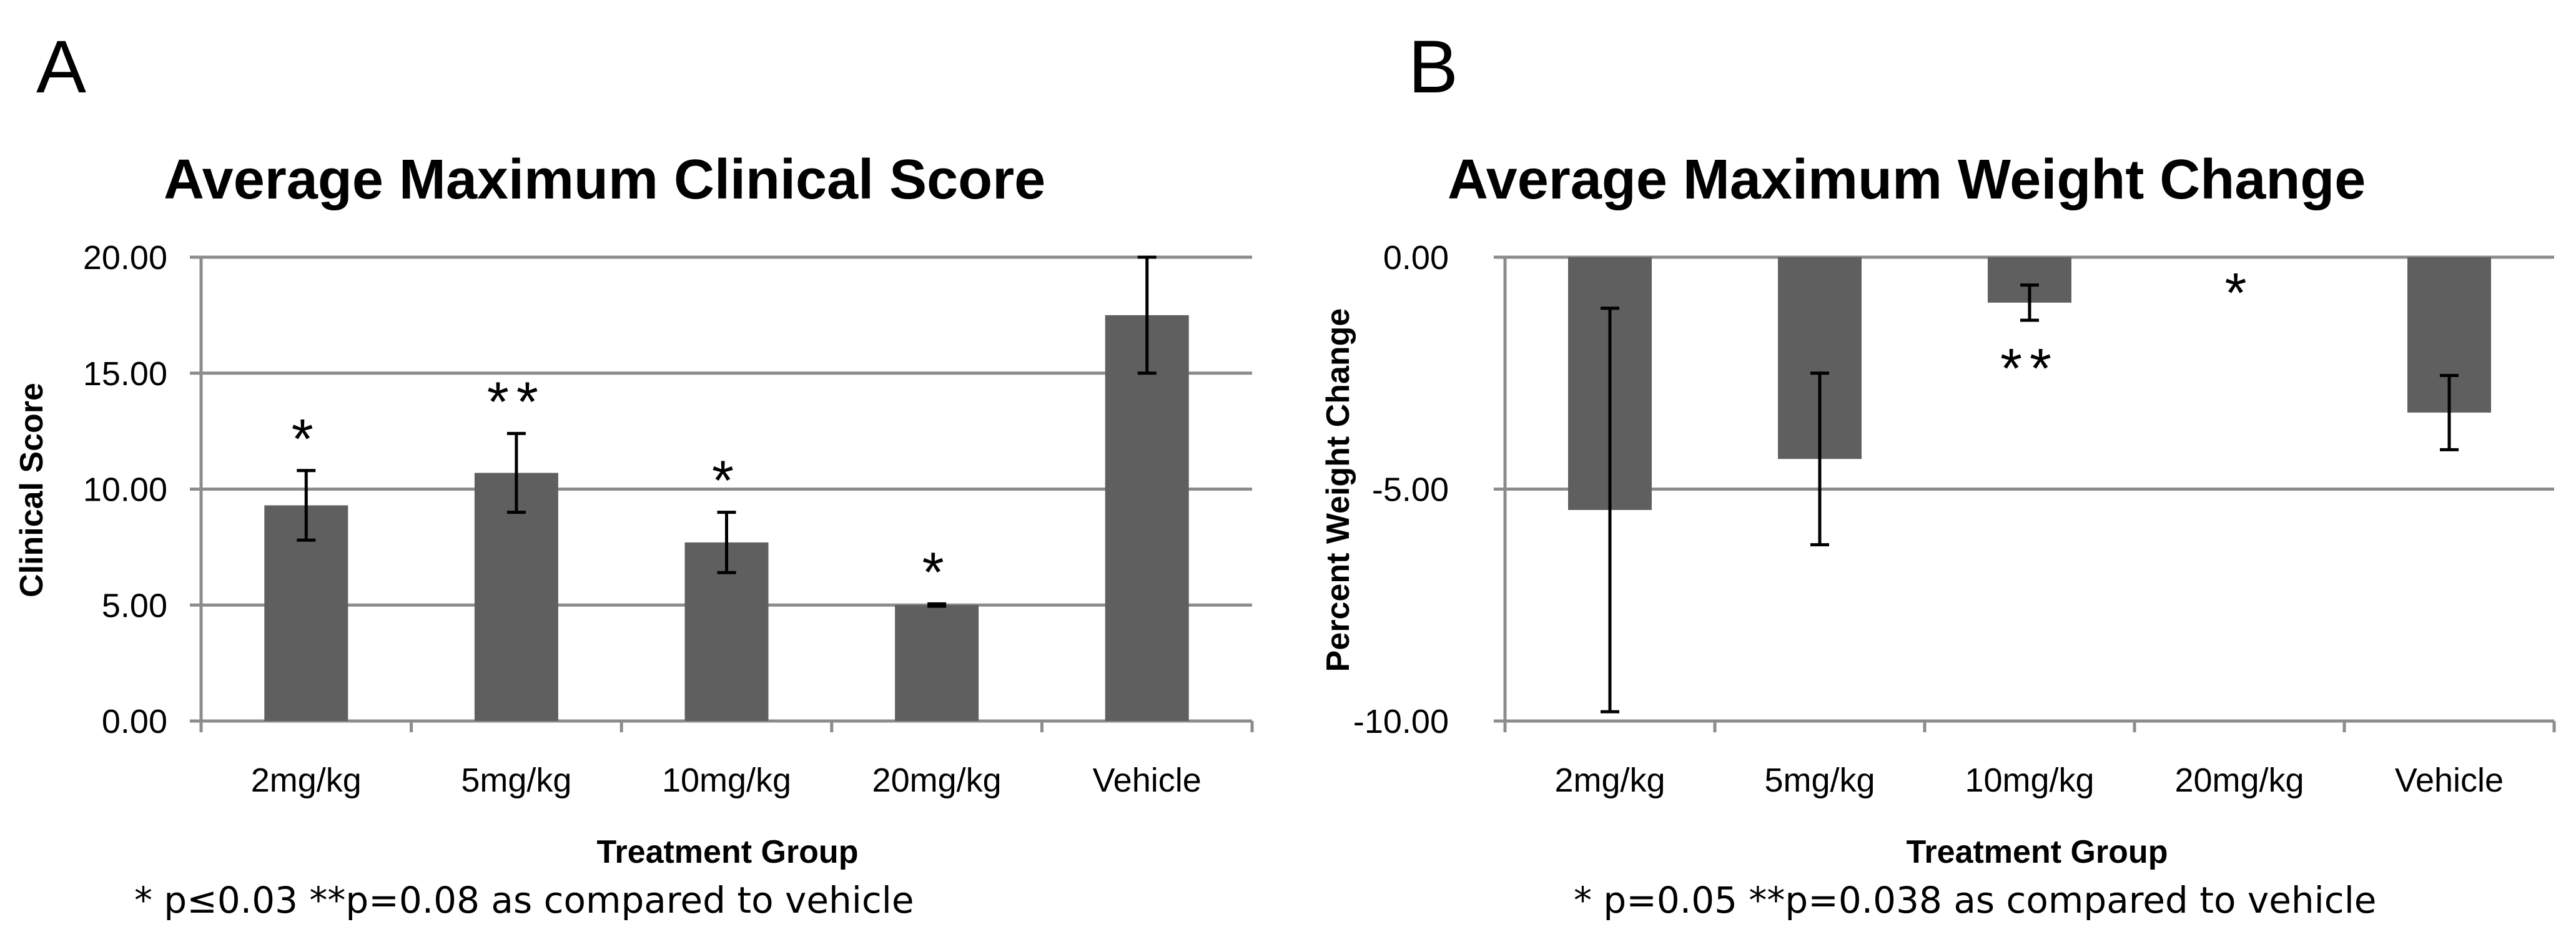 The width and height of the screenshot is (2576, 947). I want to click on chart-a-errorbars, so click(727, 432).